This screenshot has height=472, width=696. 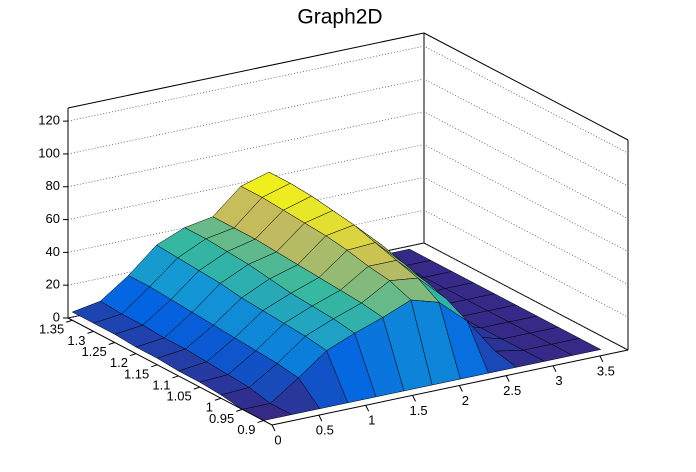 I want to click on y-tick-label: 0.95, so click(x=221, y=418).